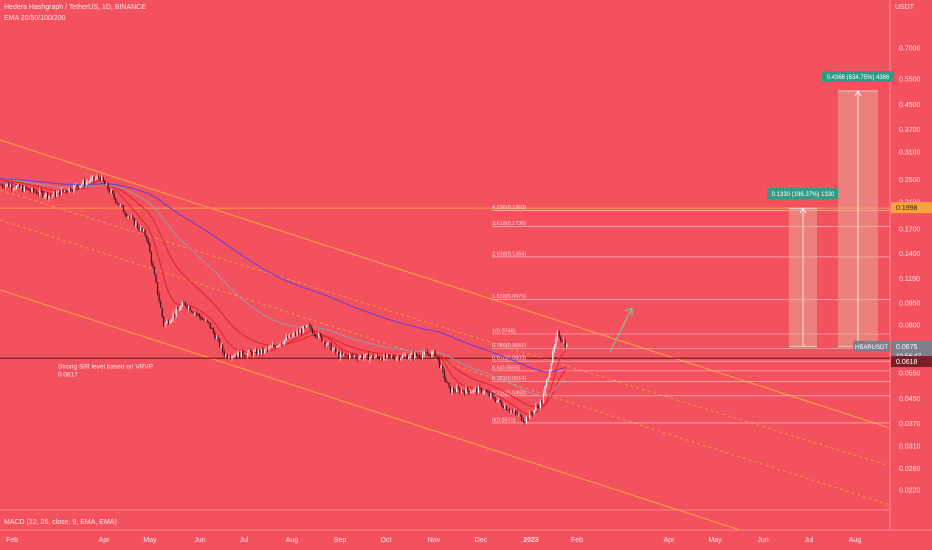 This screenshot has width=932, height=550. Describe the element at coordinates (60, 522) in the screenshot. I see `macd-indicator-label: MACD (12, 26, close, 9, EMA, EMA)` at that location.